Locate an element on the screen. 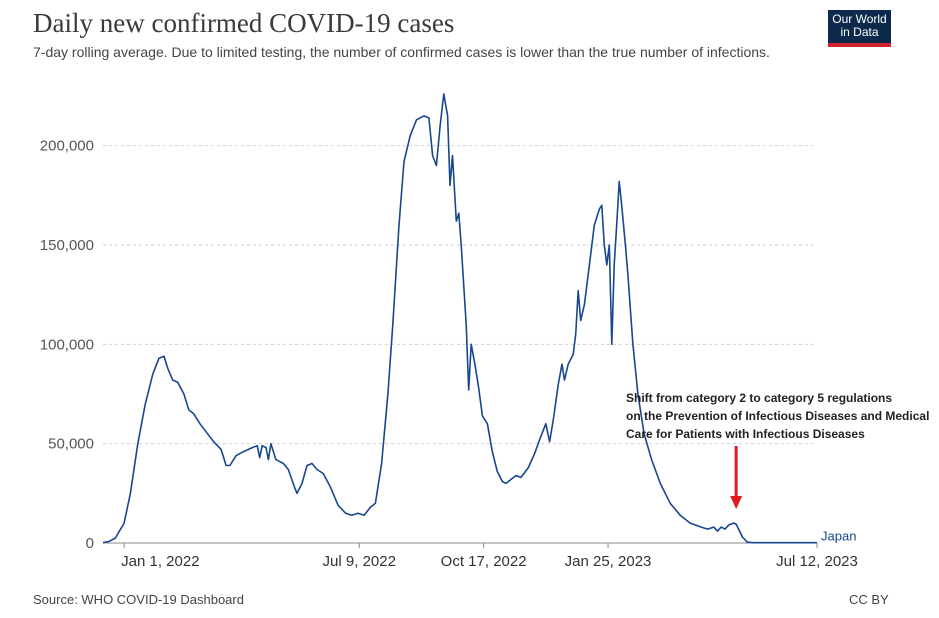 This screenshot has width=939, height=618. logo-line-1: Our World is located at coordinates (859, 19).